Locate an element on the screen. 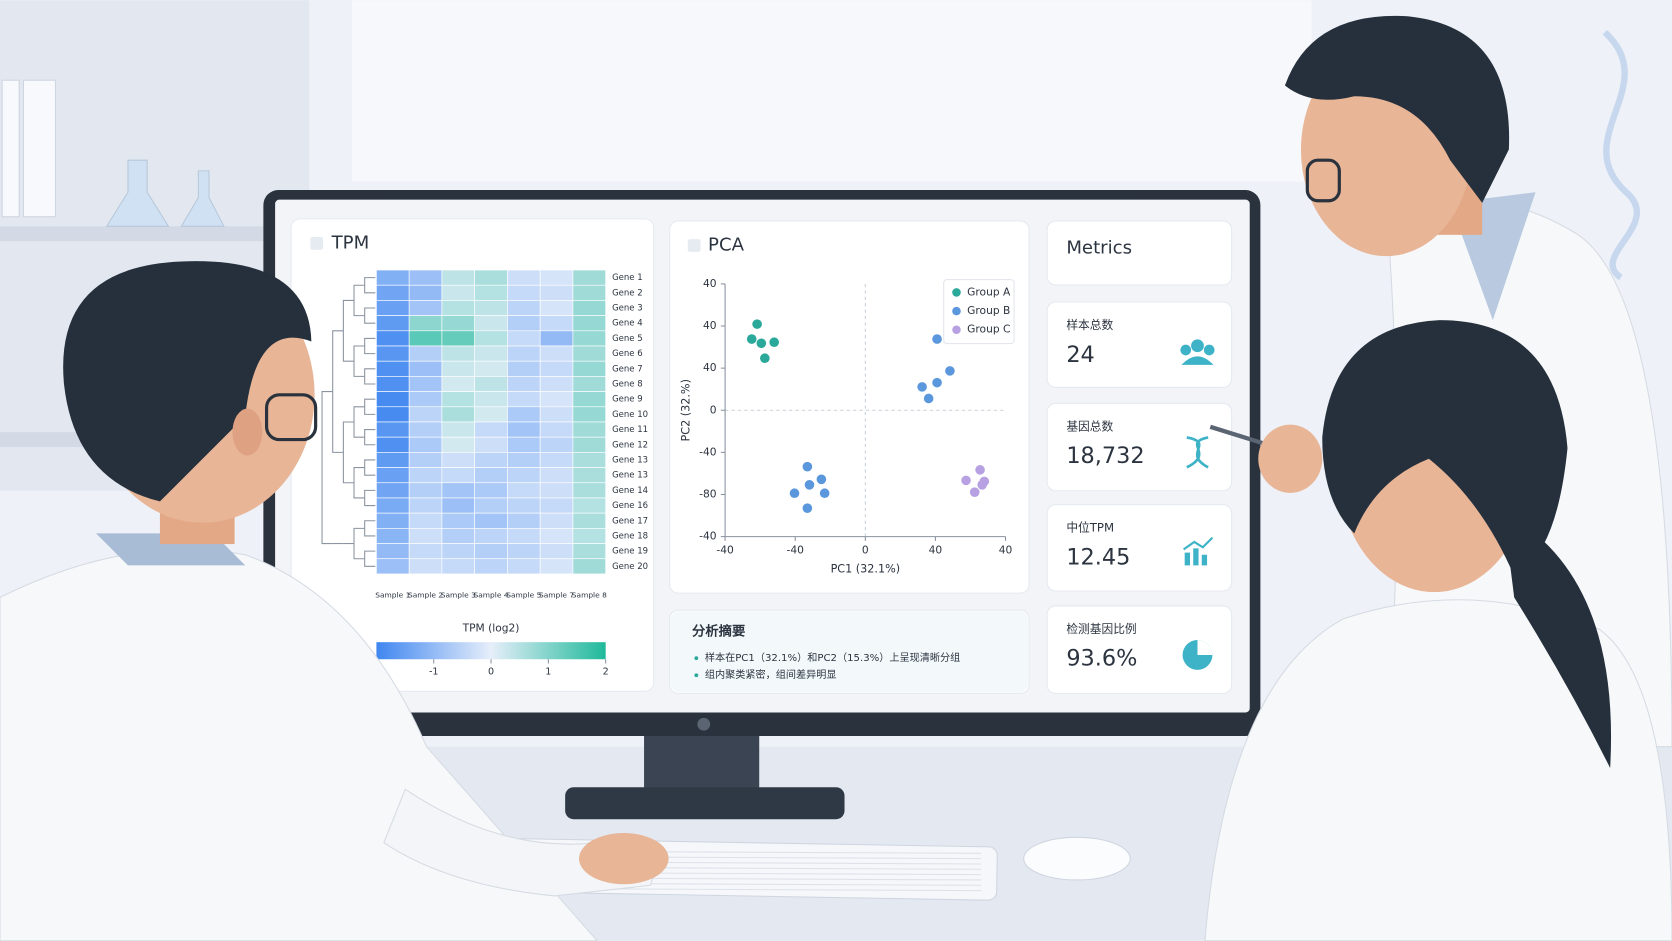  row-label: Gene 10 is located at coordinates (630, 415).